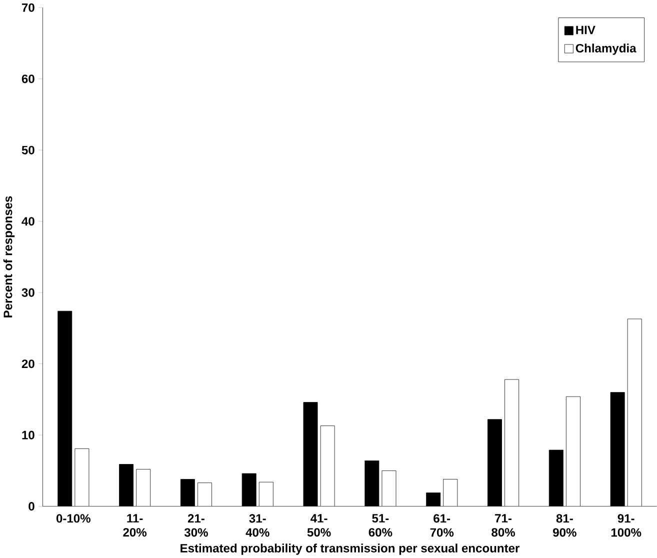 The image size is (657, 558). I want to click on x-tick-label: 91- 100%, so click(626, 525).